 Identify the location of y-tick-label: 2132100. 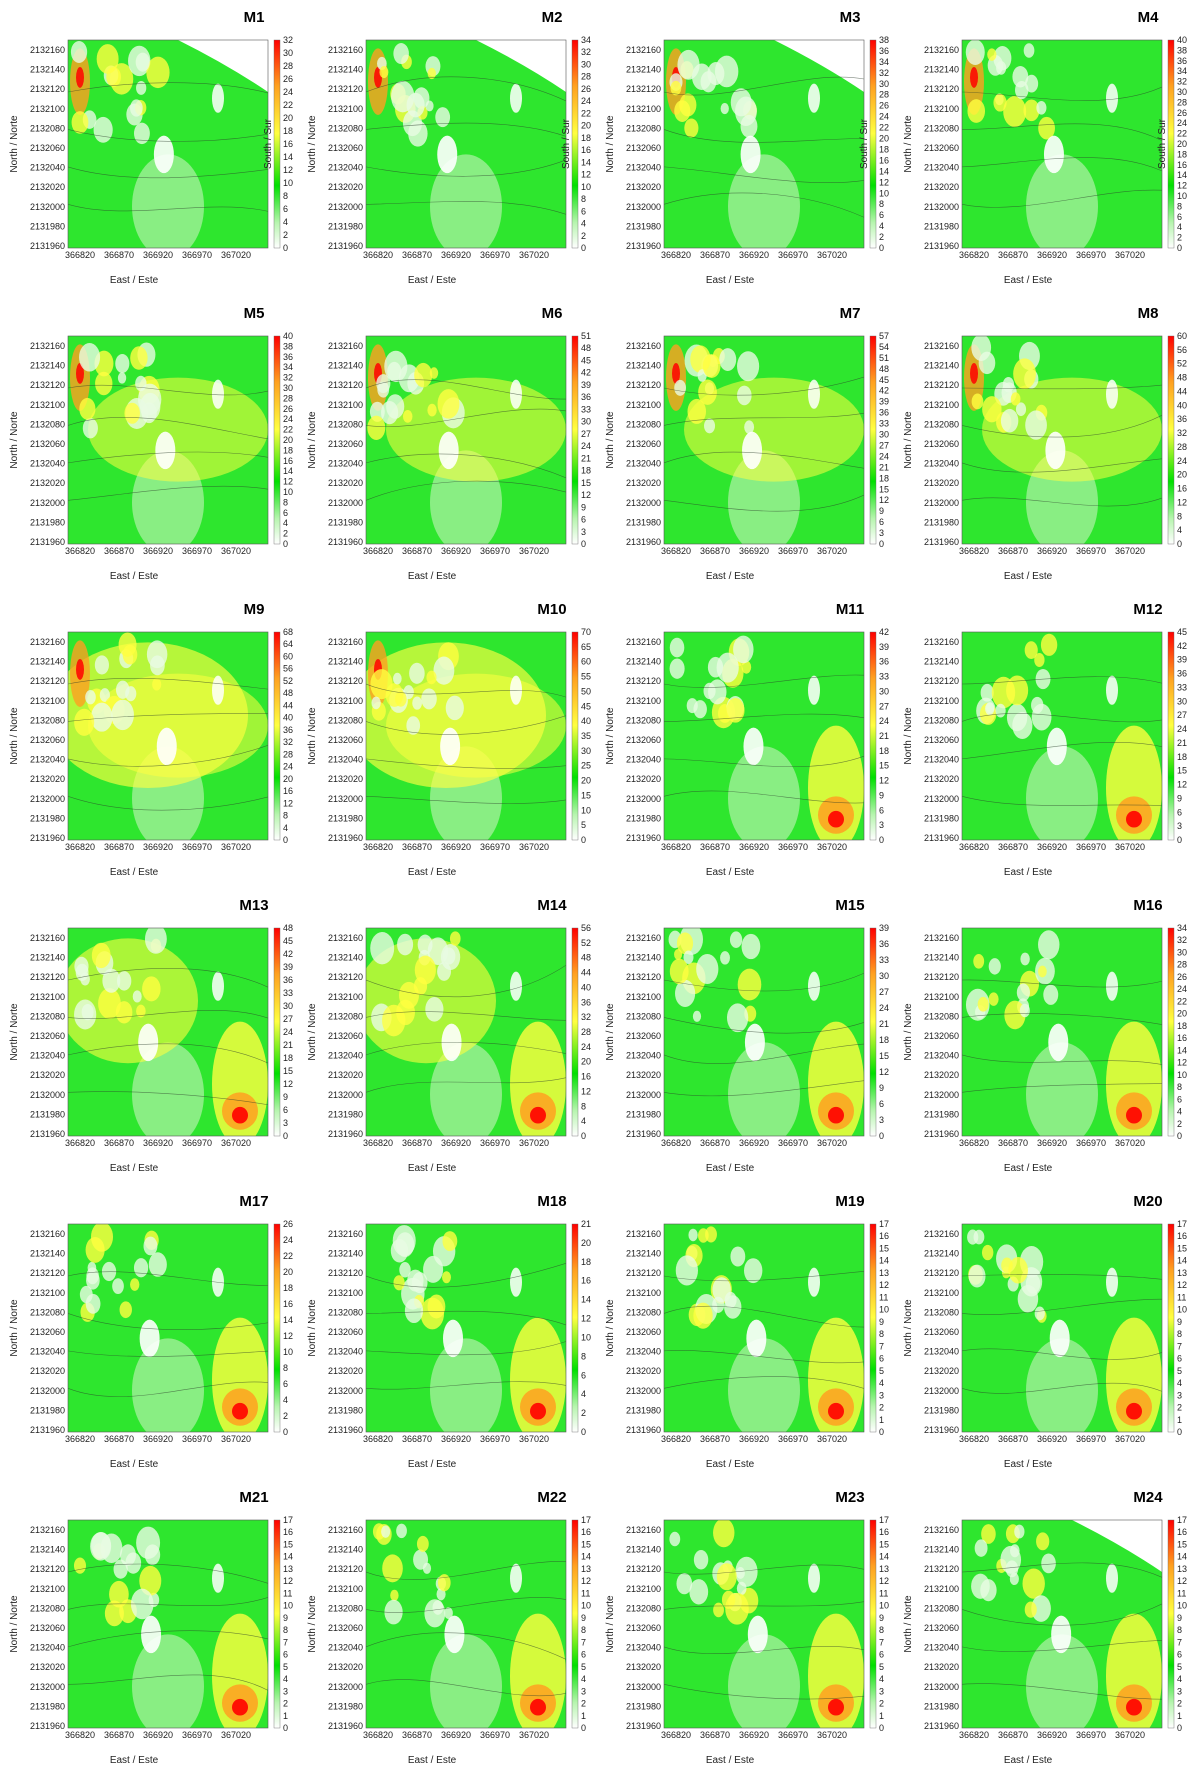
(345, 1589).